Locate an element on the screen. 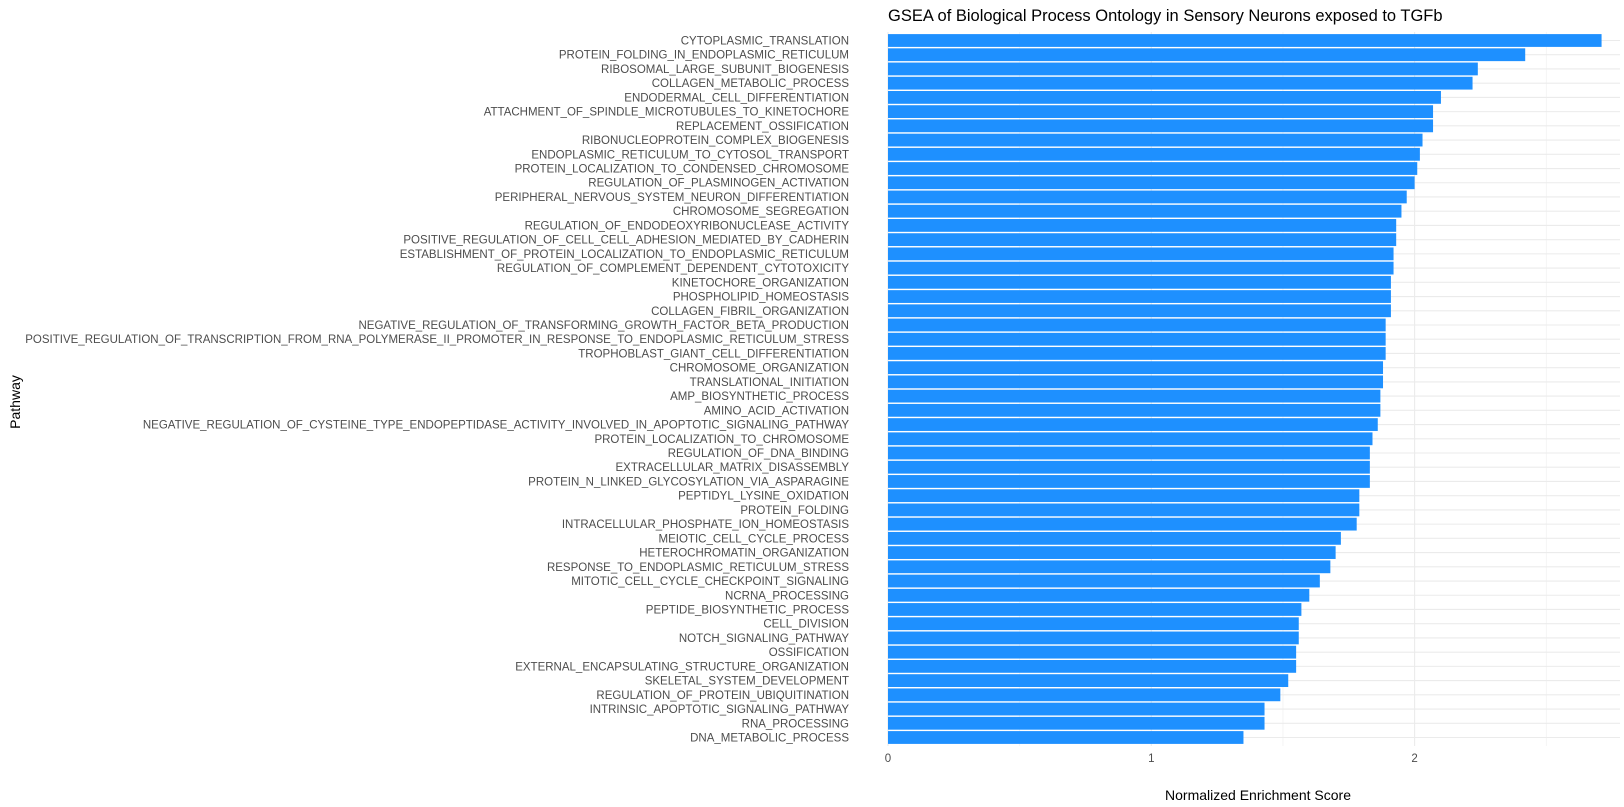  y-tick-label: CELL_DIVISION is located at coordinates (806, 625).